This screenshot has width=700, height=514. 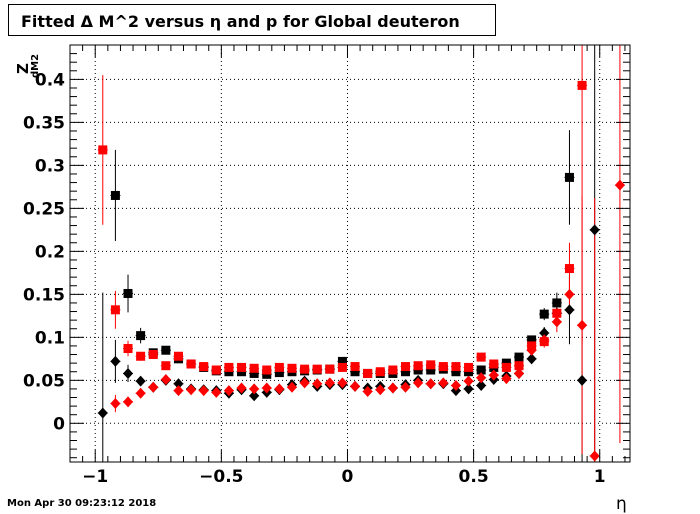 I want to click on y-axis-label: Z dM2, so click(x=26, y=70).